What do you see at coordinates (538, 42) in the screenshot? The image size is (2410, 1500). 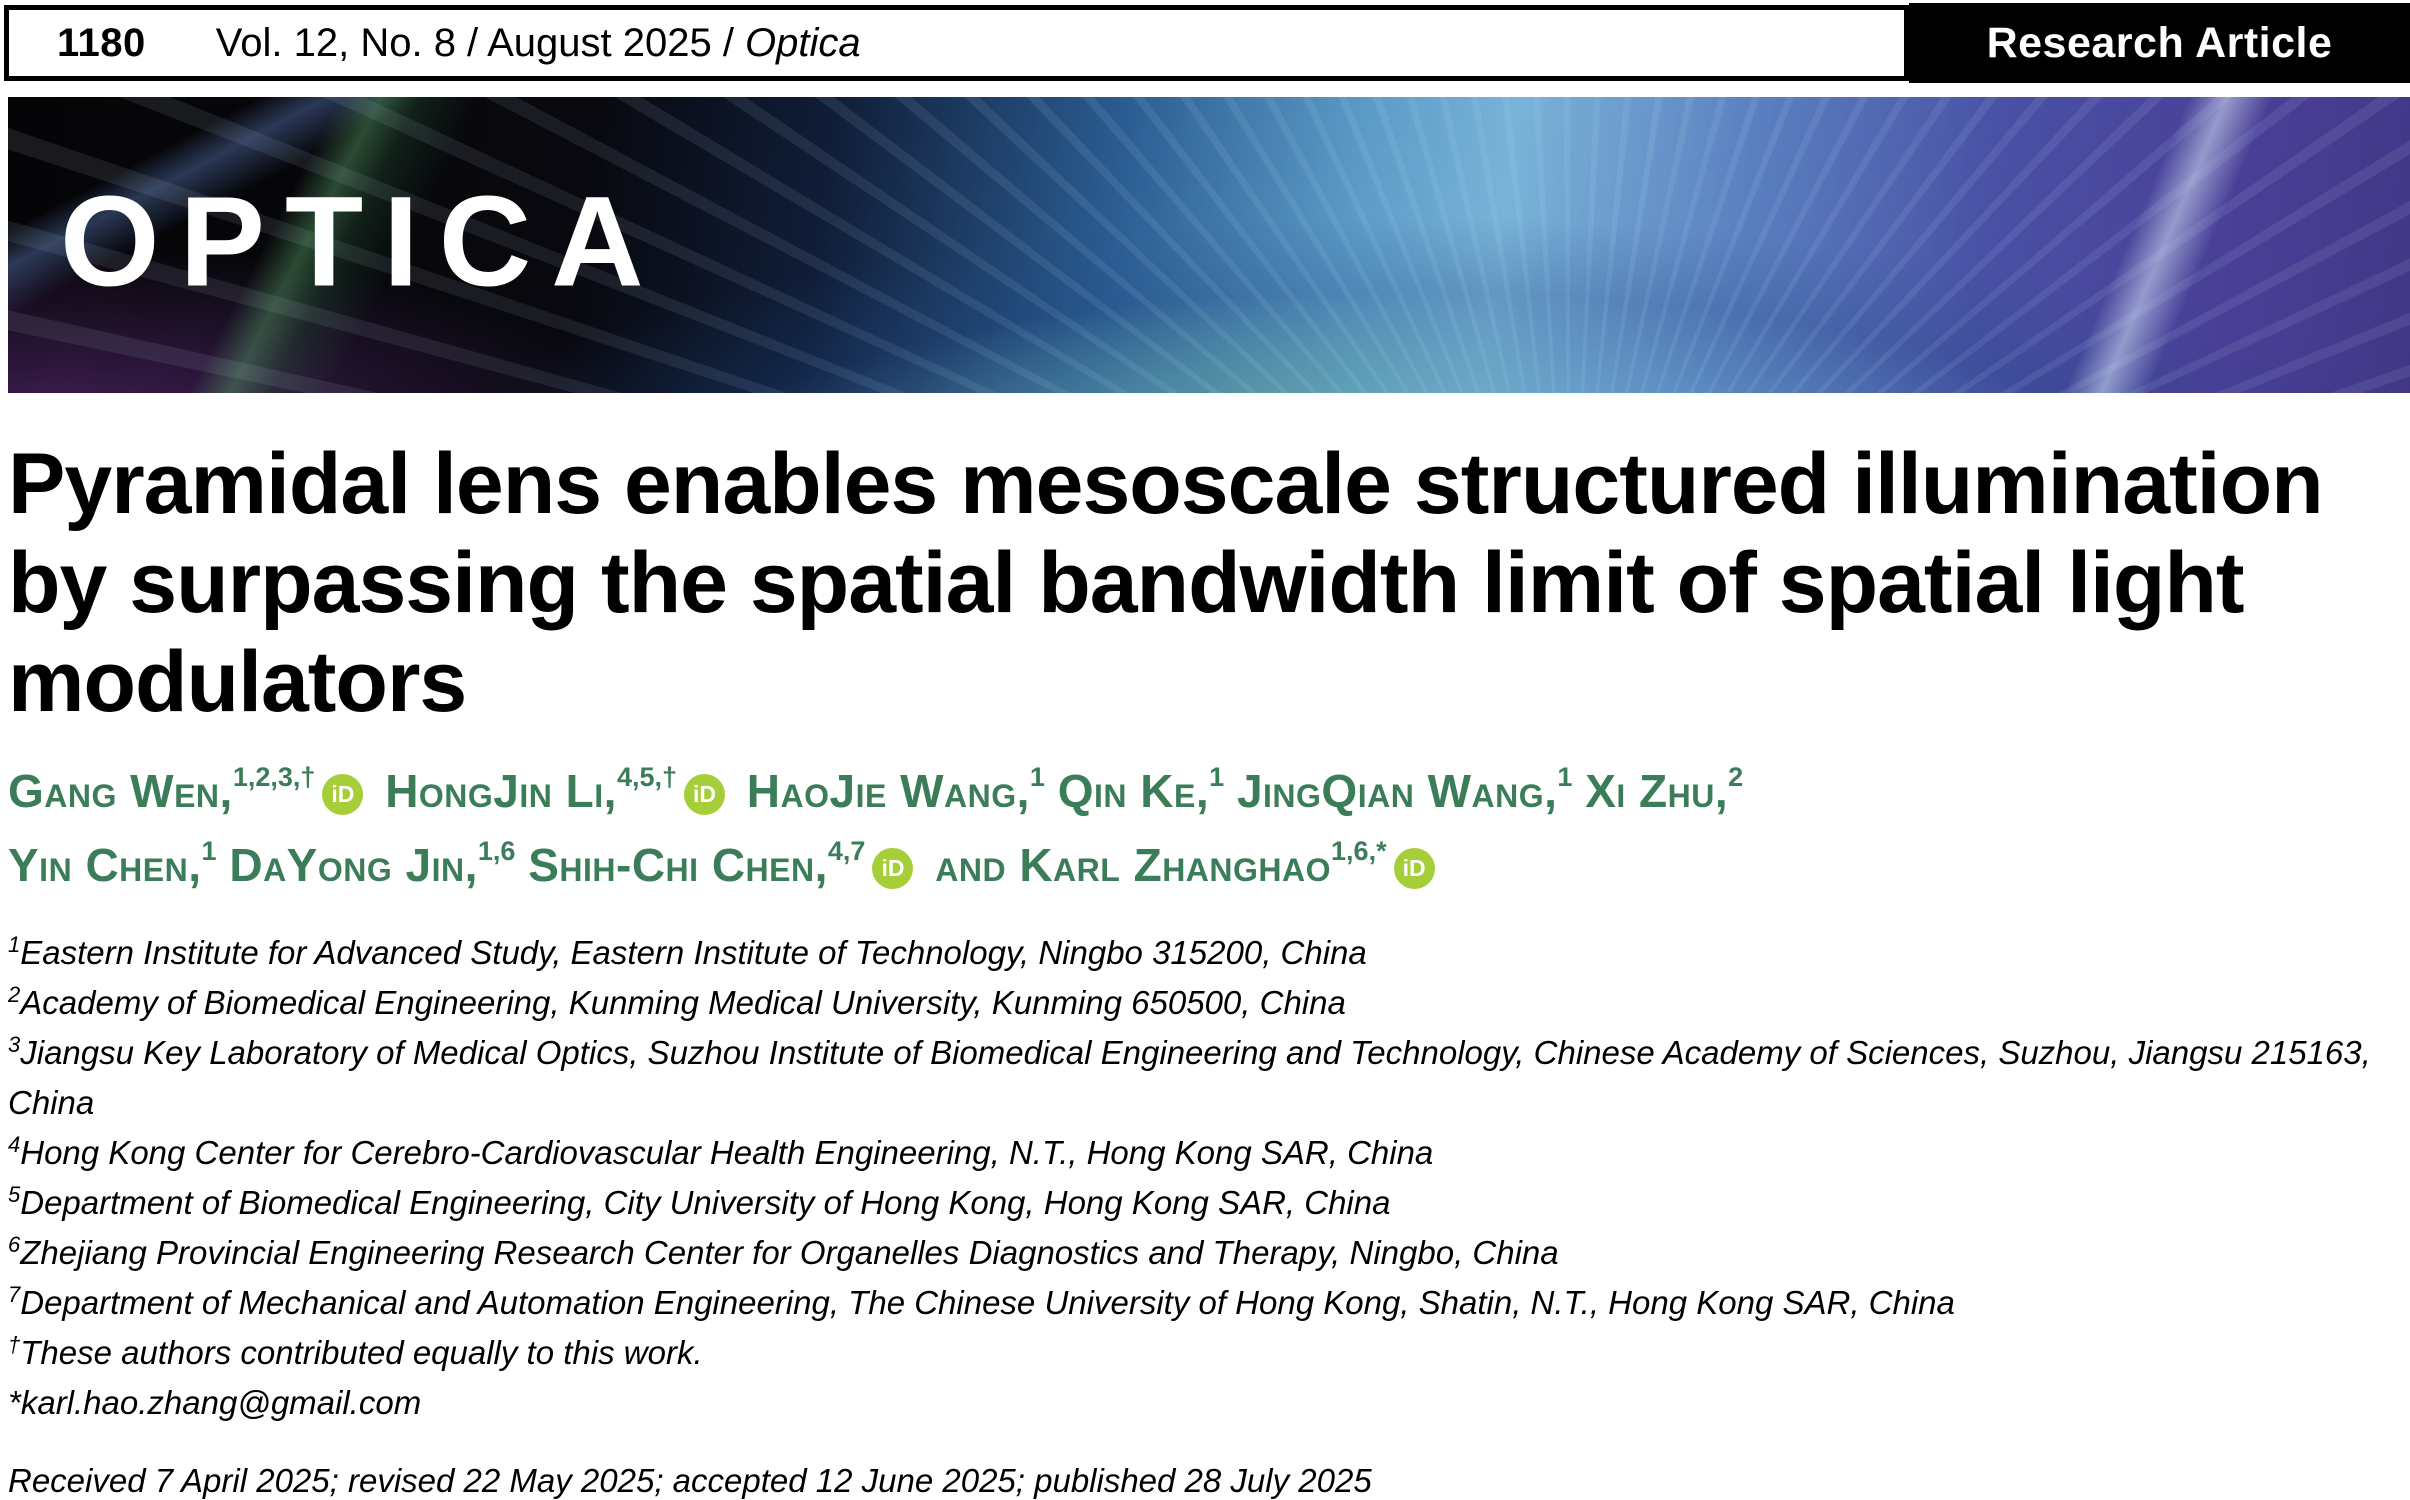 I see `issue-info: Vol. 12, No. 8 / August 2025 / Optica` at bounding box center [538, 42].